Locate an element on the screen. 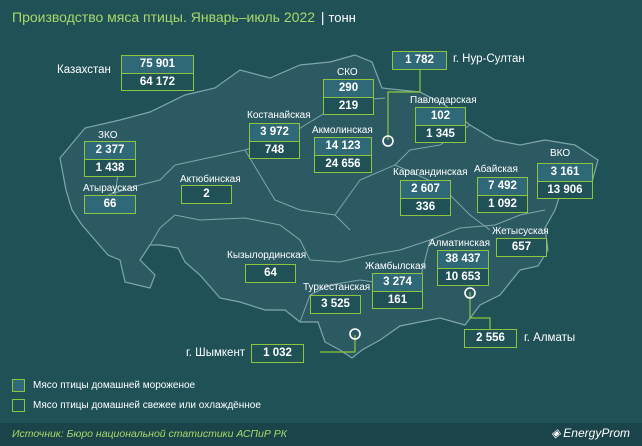 The image size is (642, 446). nursultan-box: 1 782 is located at coordinates (419, 60).